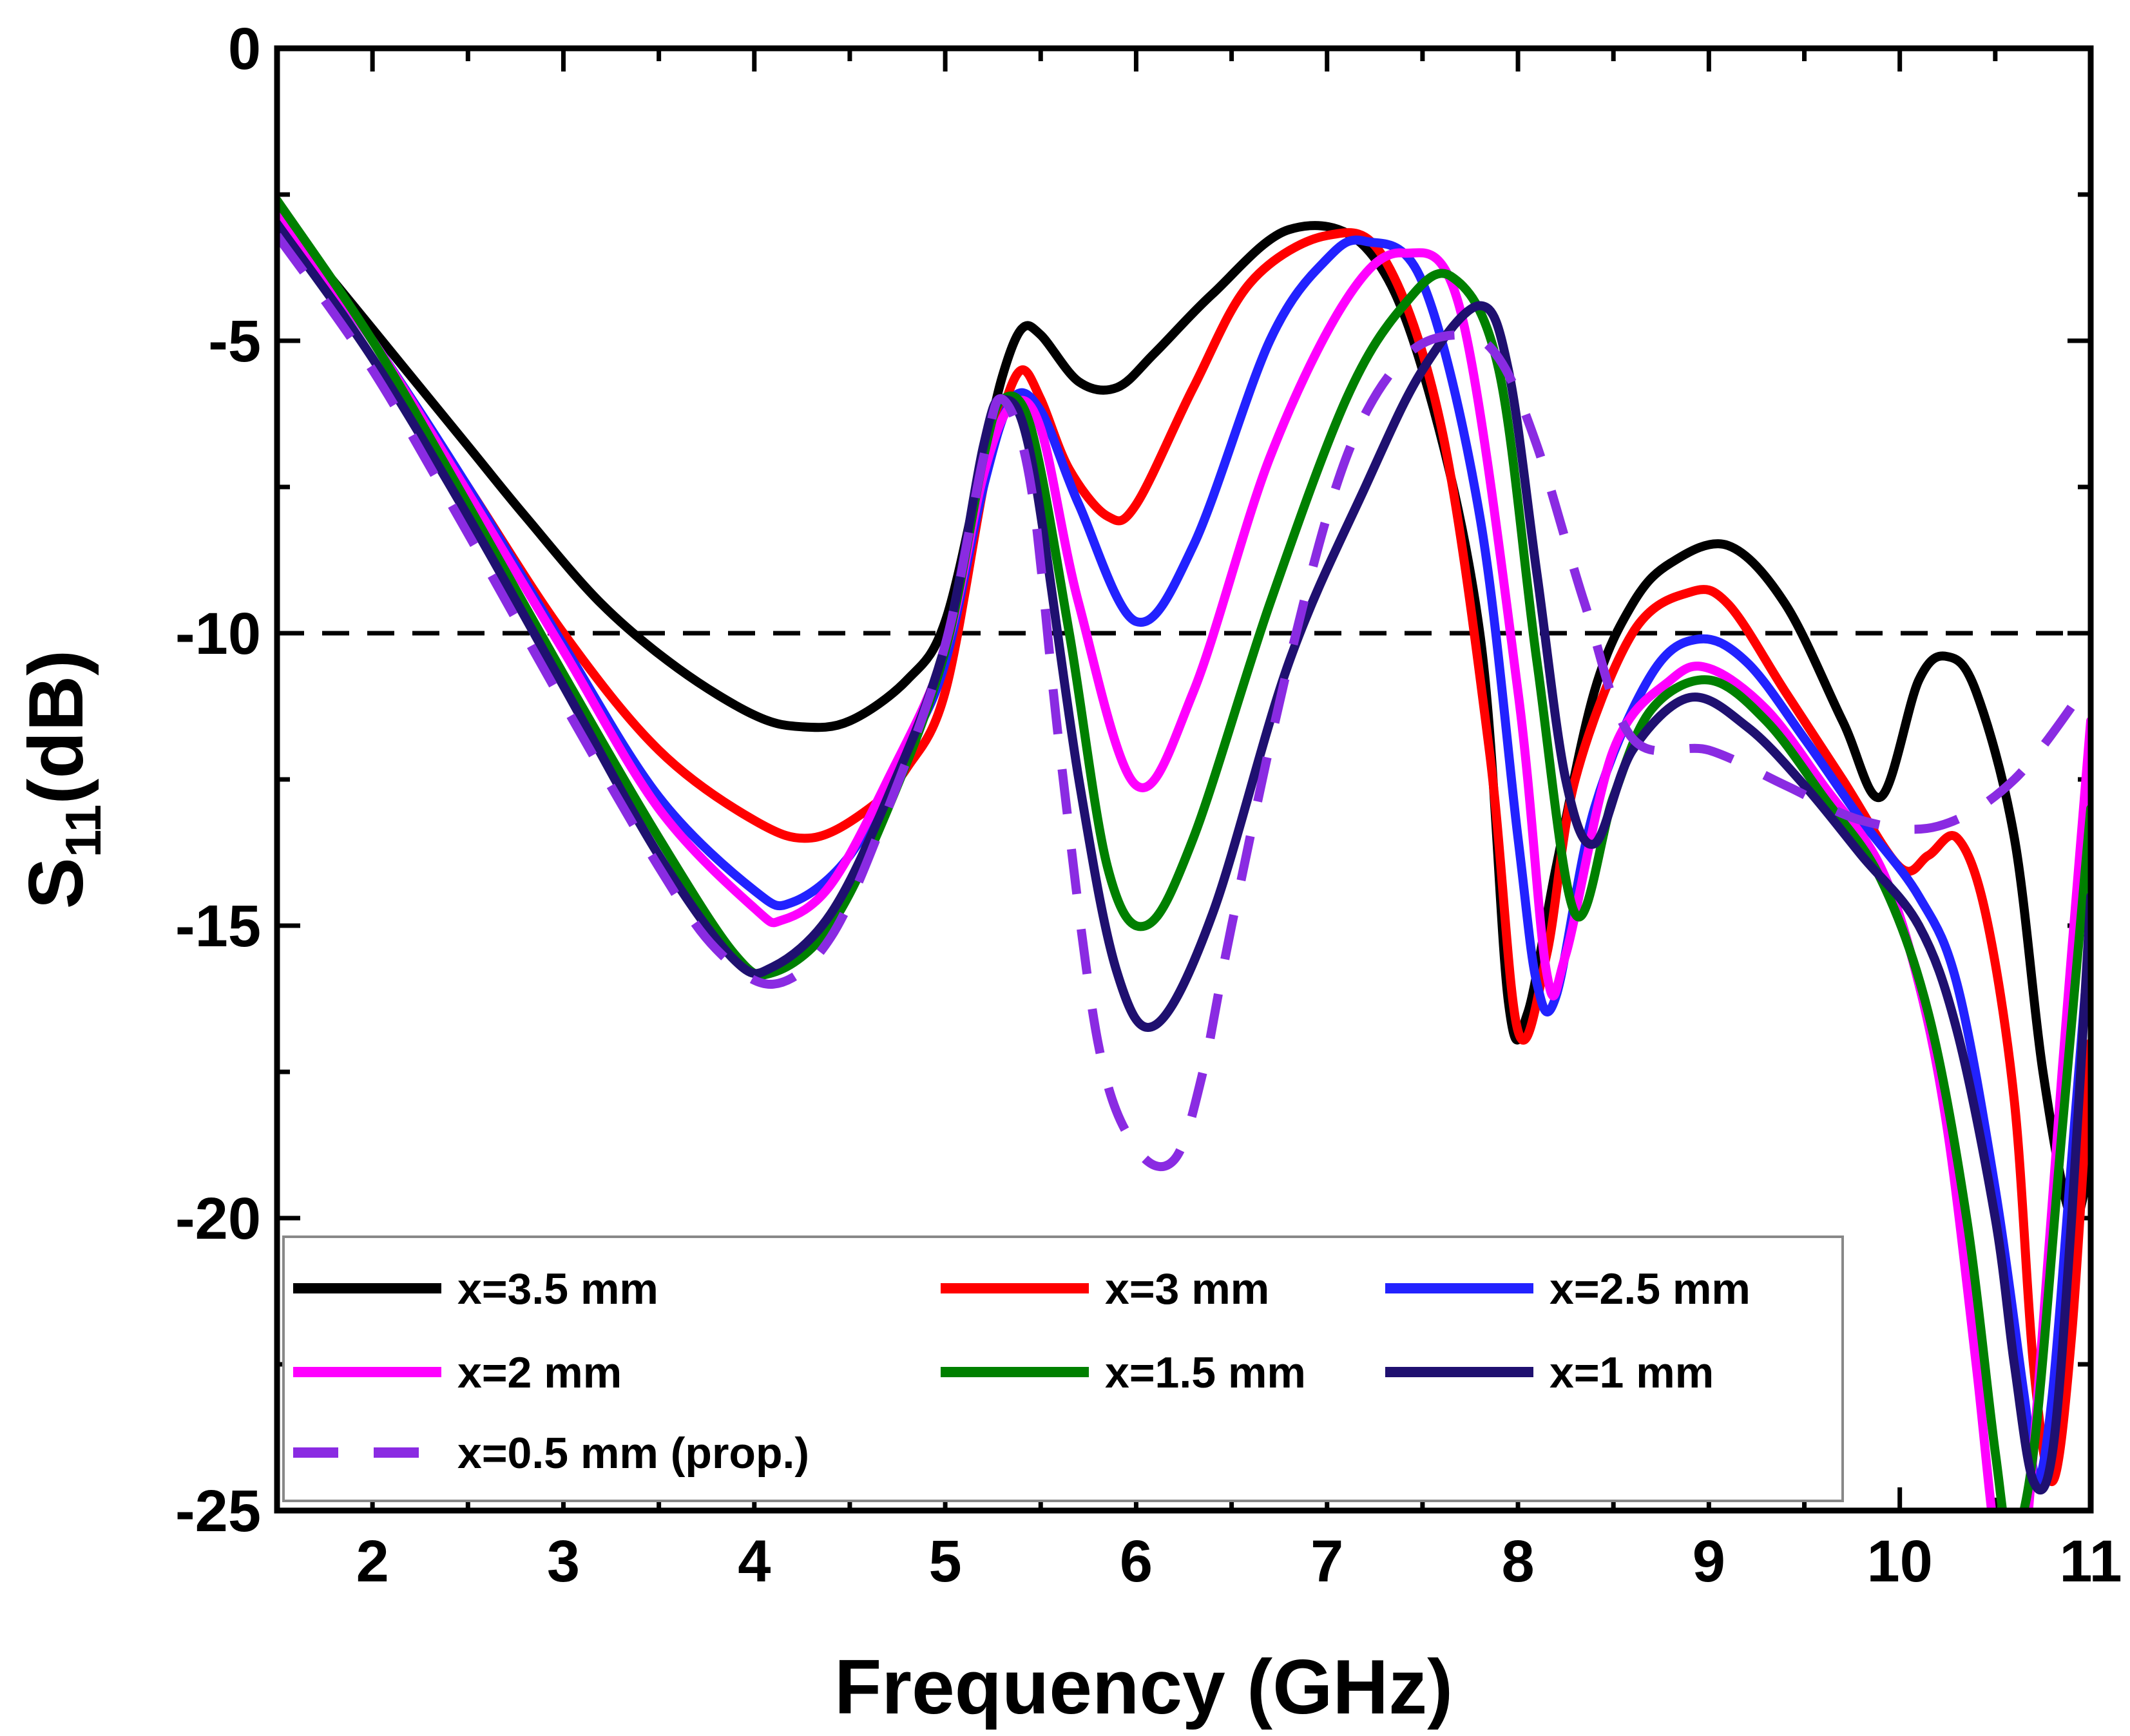  What do you see at coordinates (633, 1453) in the screenshot?
I see `legend-label-7: x=0.5 mm (prop.)` at bounding box center [633, 1453].